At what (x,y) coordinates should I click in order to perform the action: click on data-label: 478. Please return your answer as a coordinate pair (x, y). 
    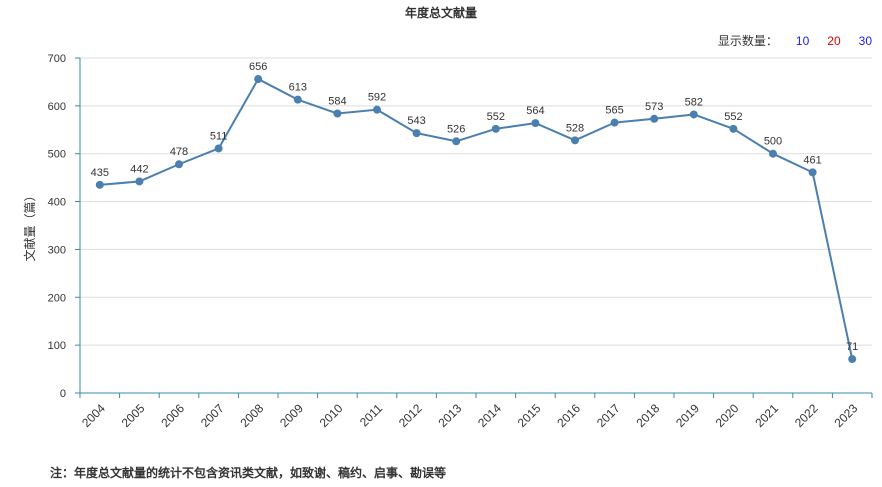
    Looking at the image, I should click on (179, 152).